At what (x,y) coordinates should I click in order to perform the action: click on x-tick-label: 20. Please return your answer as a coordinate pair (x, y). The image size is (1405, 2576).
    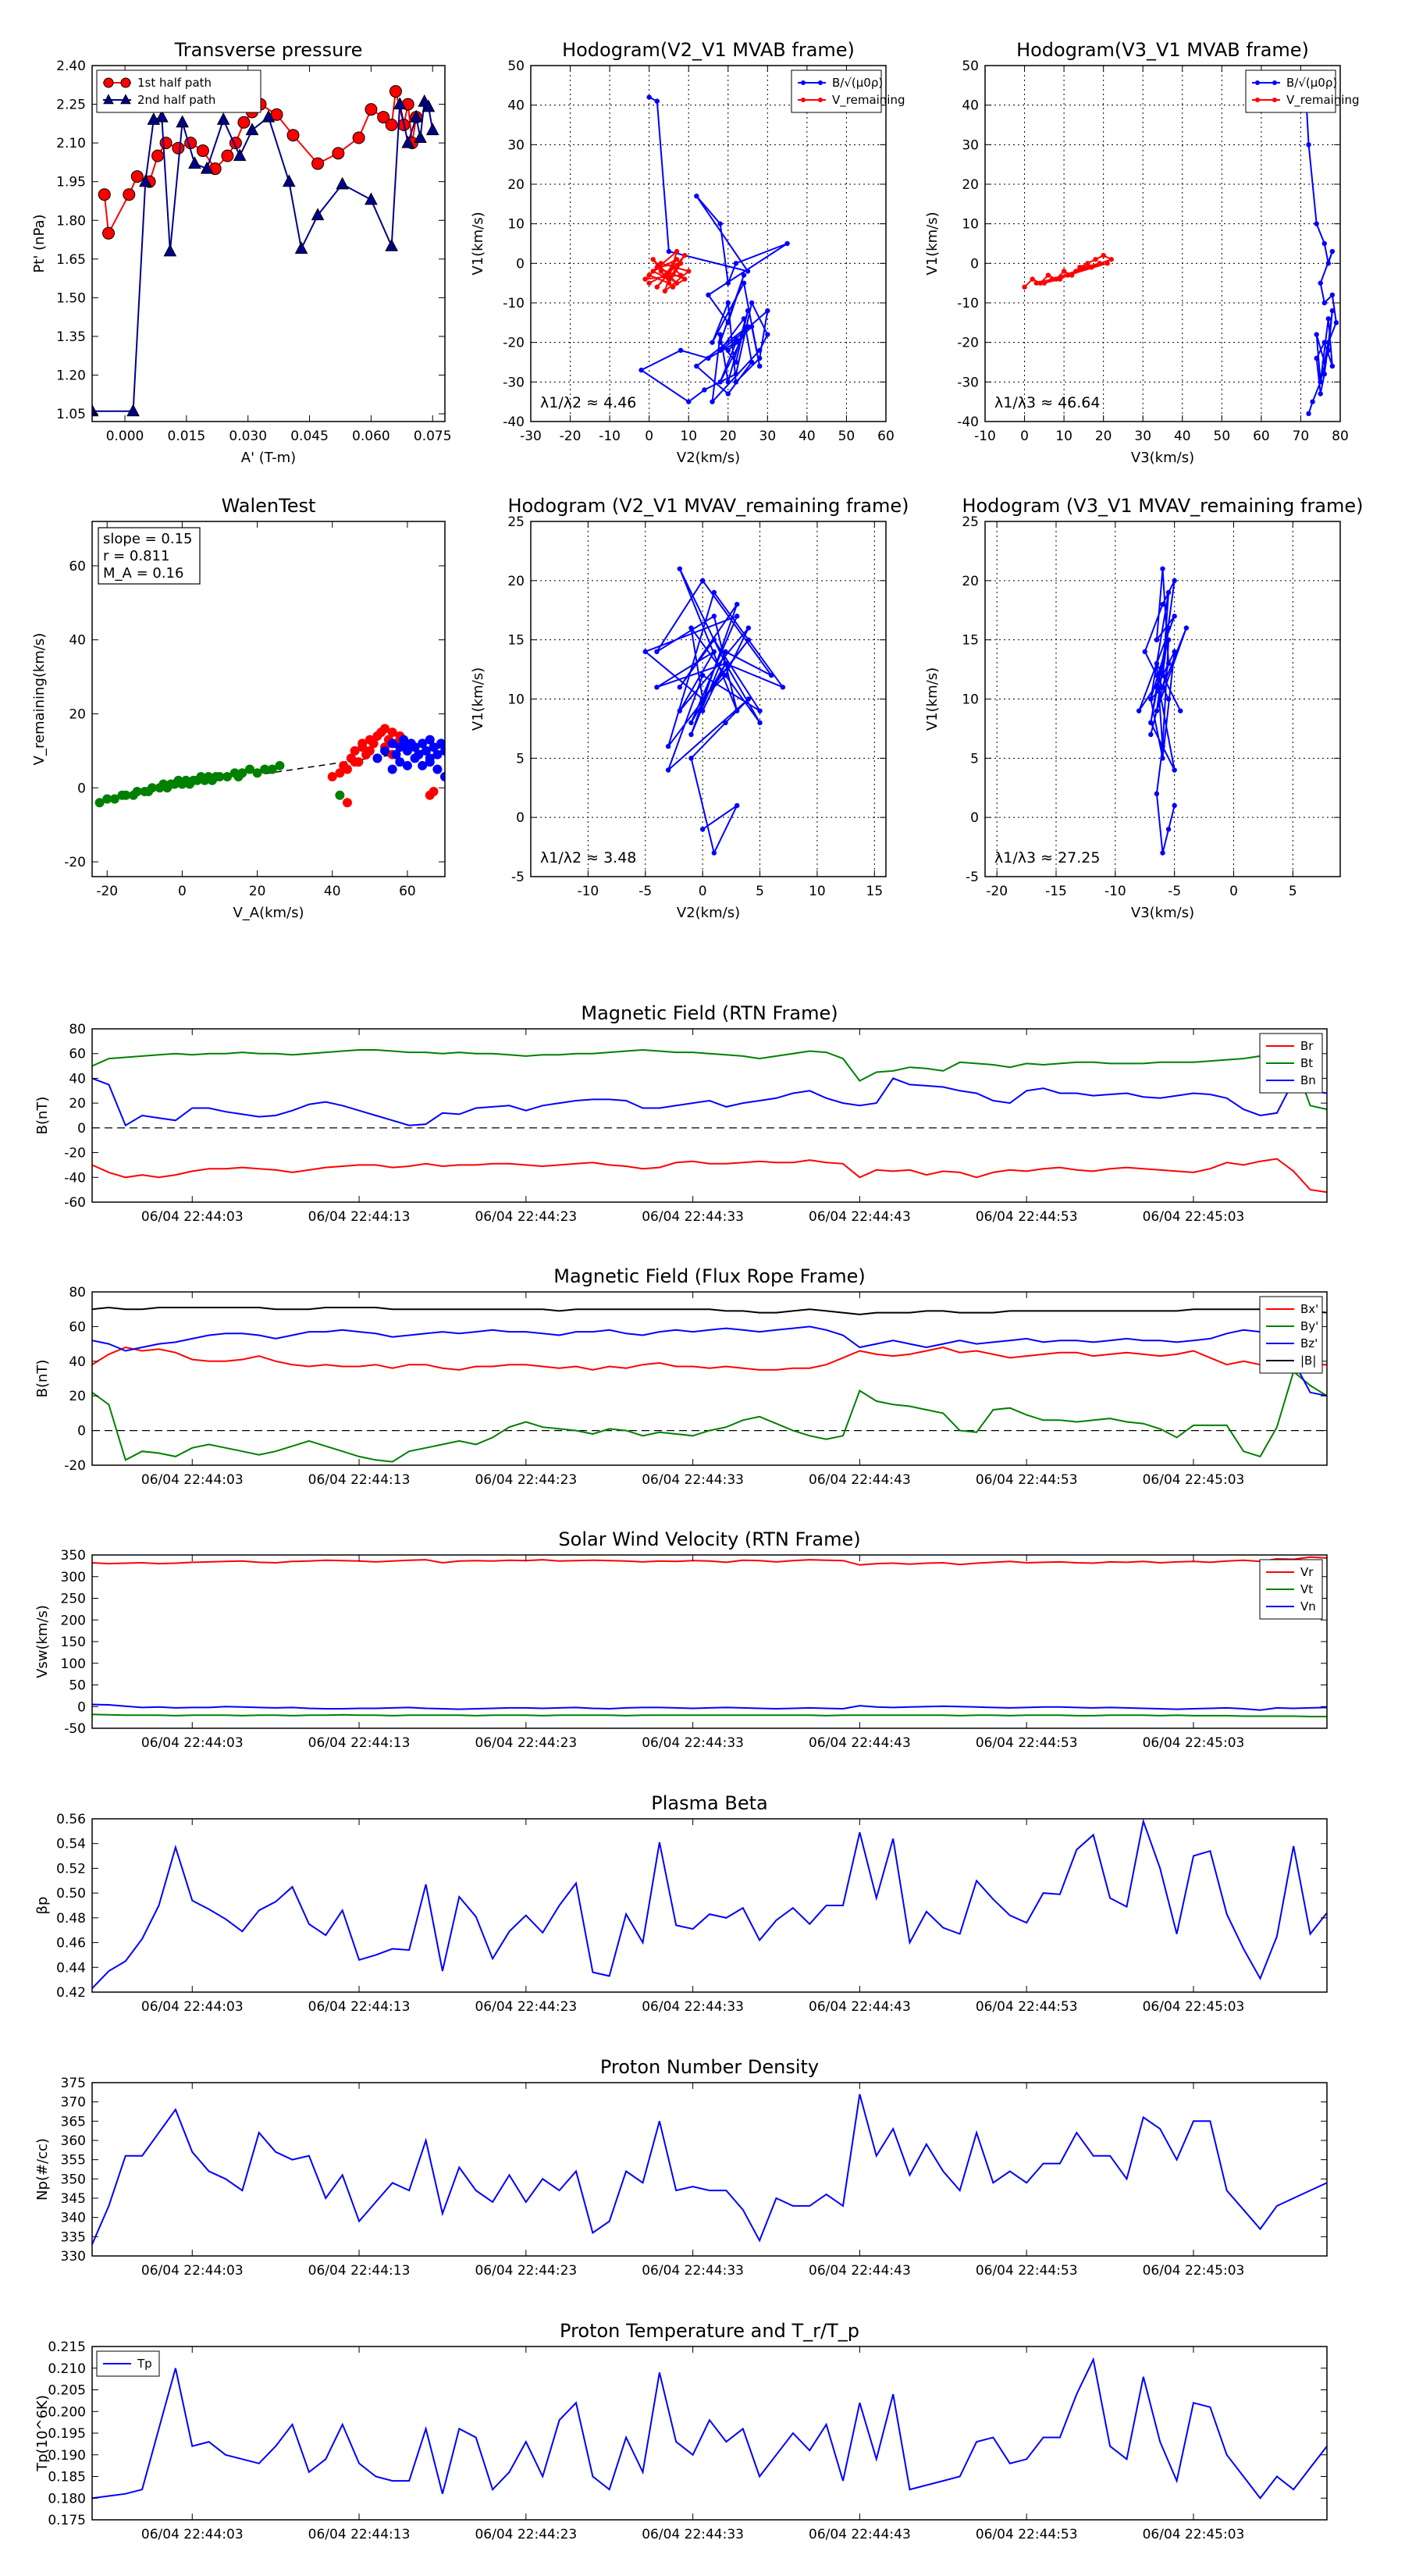
    Looking at the image, I should click on (728, 436).